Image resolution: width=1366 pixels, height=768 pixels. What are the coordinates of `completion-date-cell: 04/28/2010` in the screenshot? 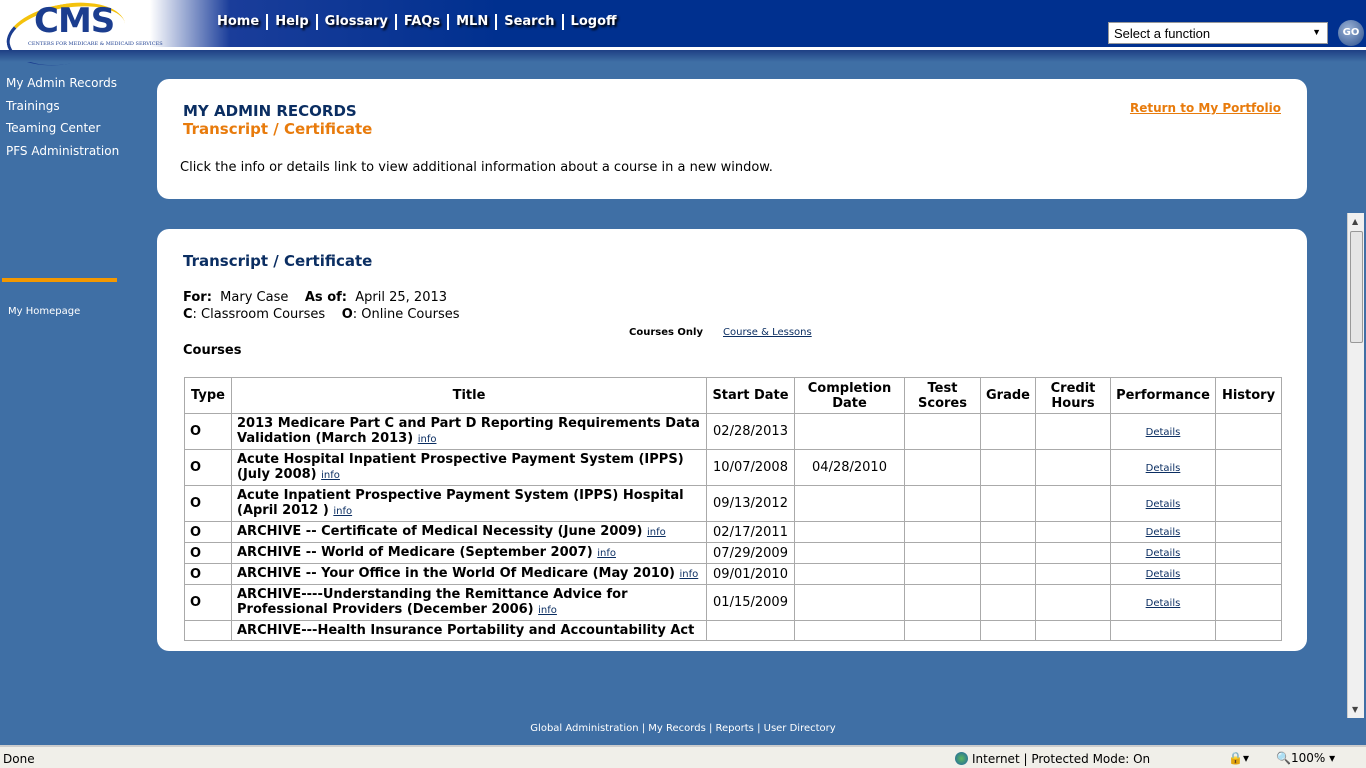 It's located at (849, 467).